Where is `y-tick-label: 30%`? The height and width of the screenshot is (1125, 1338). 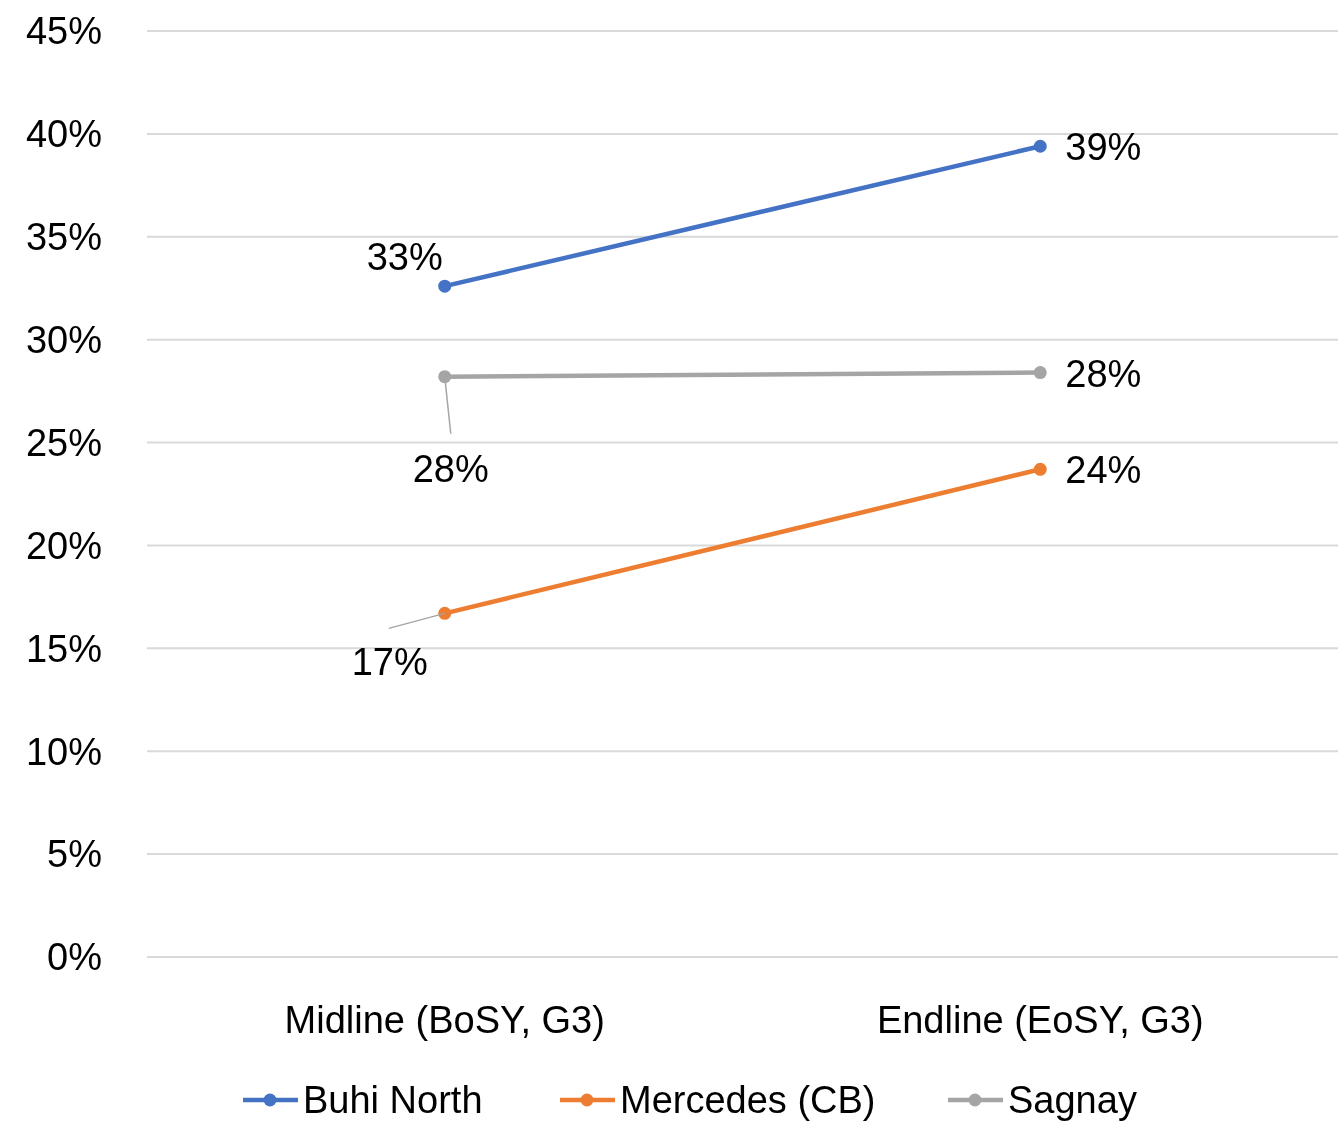 y-tick-label: 30% is located at coordinates (63, 339).